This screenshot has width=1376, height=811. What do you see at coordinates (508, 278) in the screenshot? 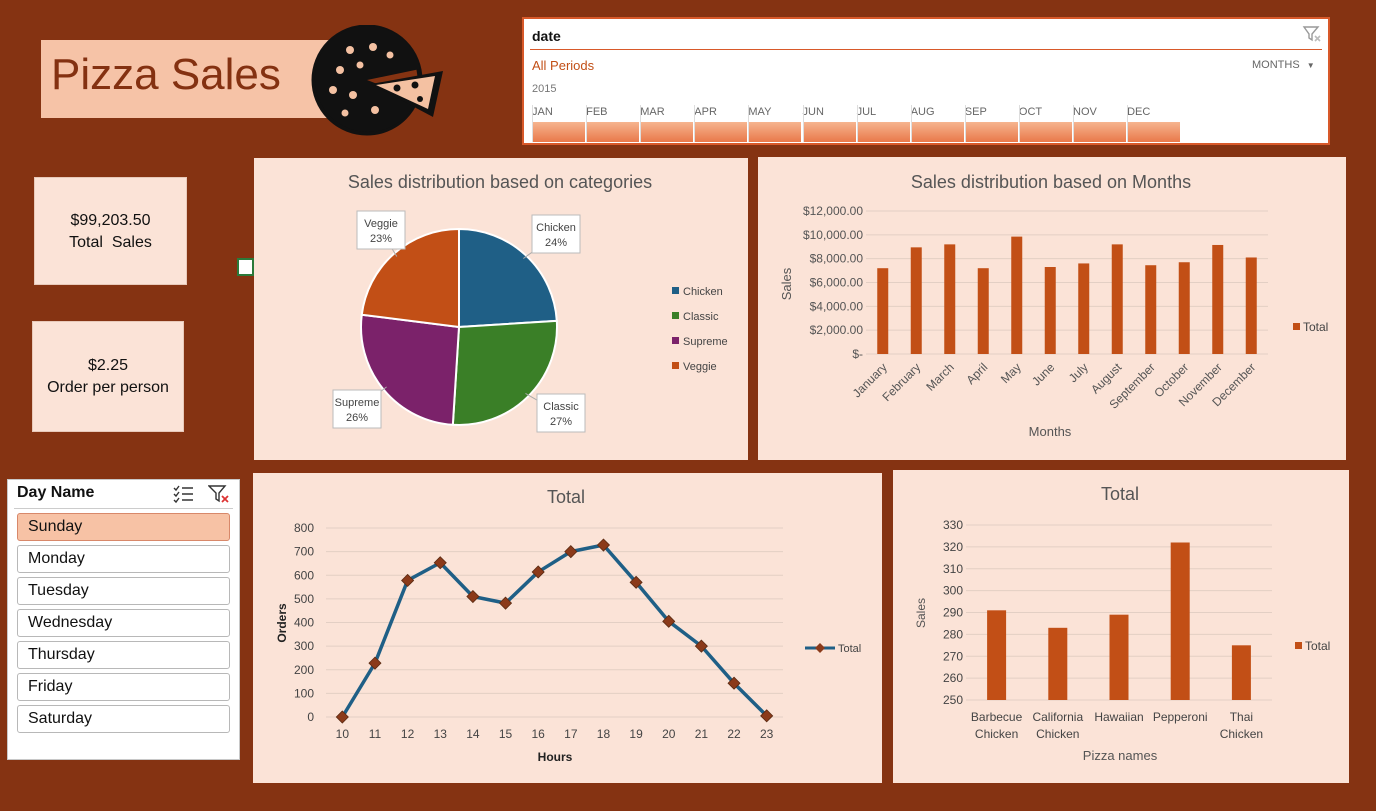
I see `pie-slice-chicken` at bounding box center [508, 278].